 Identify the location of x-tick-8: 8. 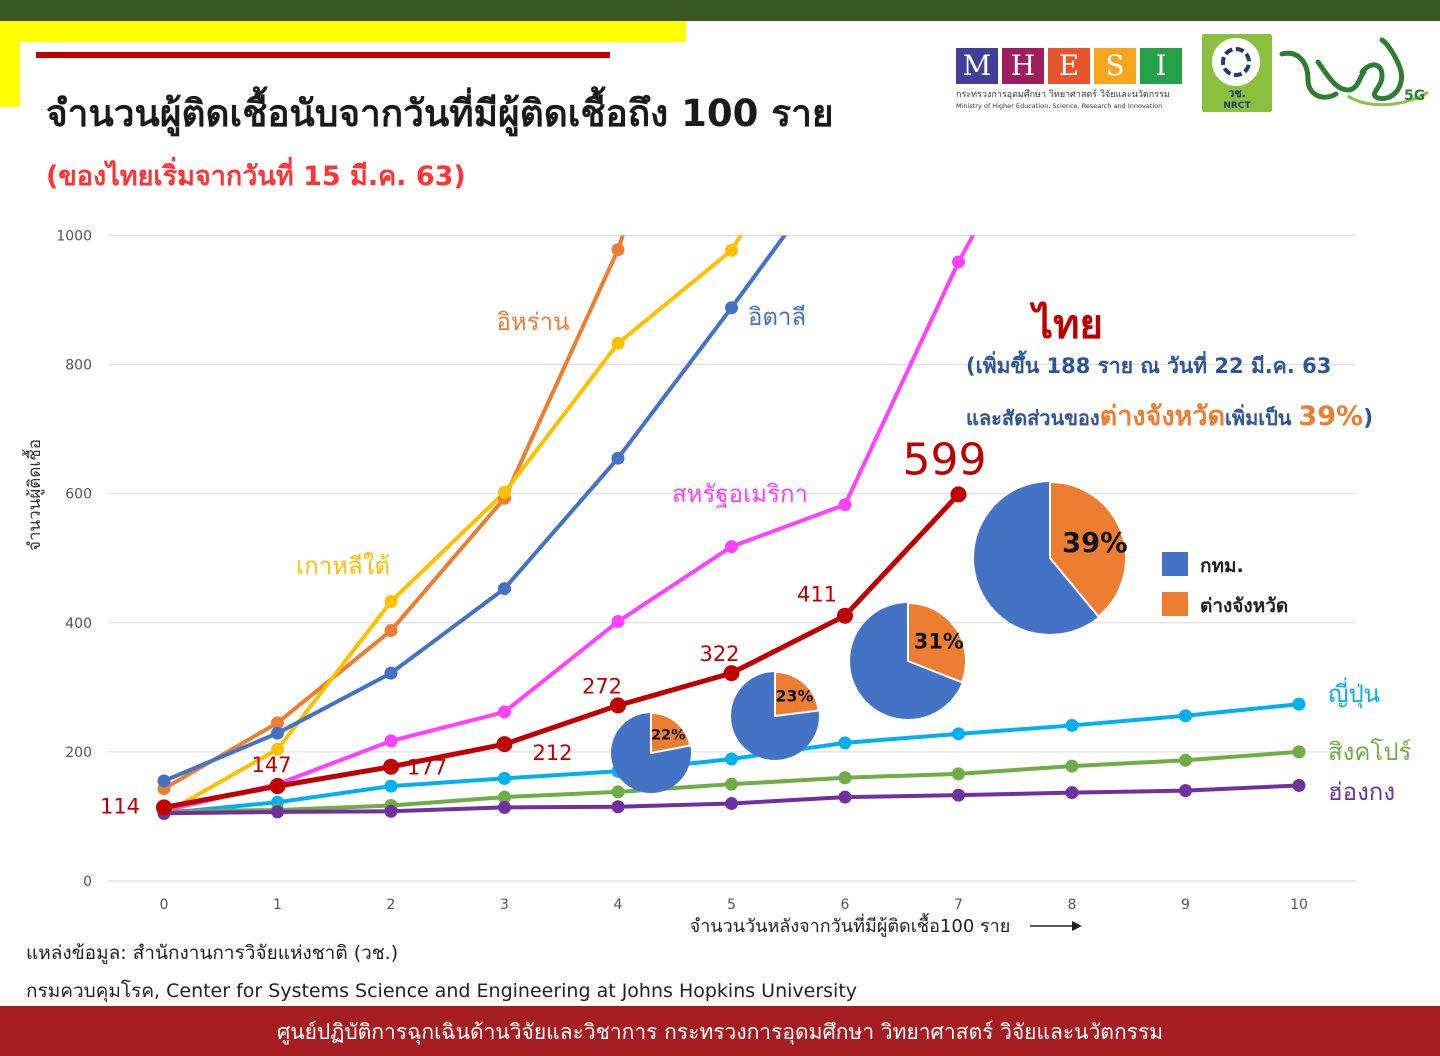
(1072, 905).